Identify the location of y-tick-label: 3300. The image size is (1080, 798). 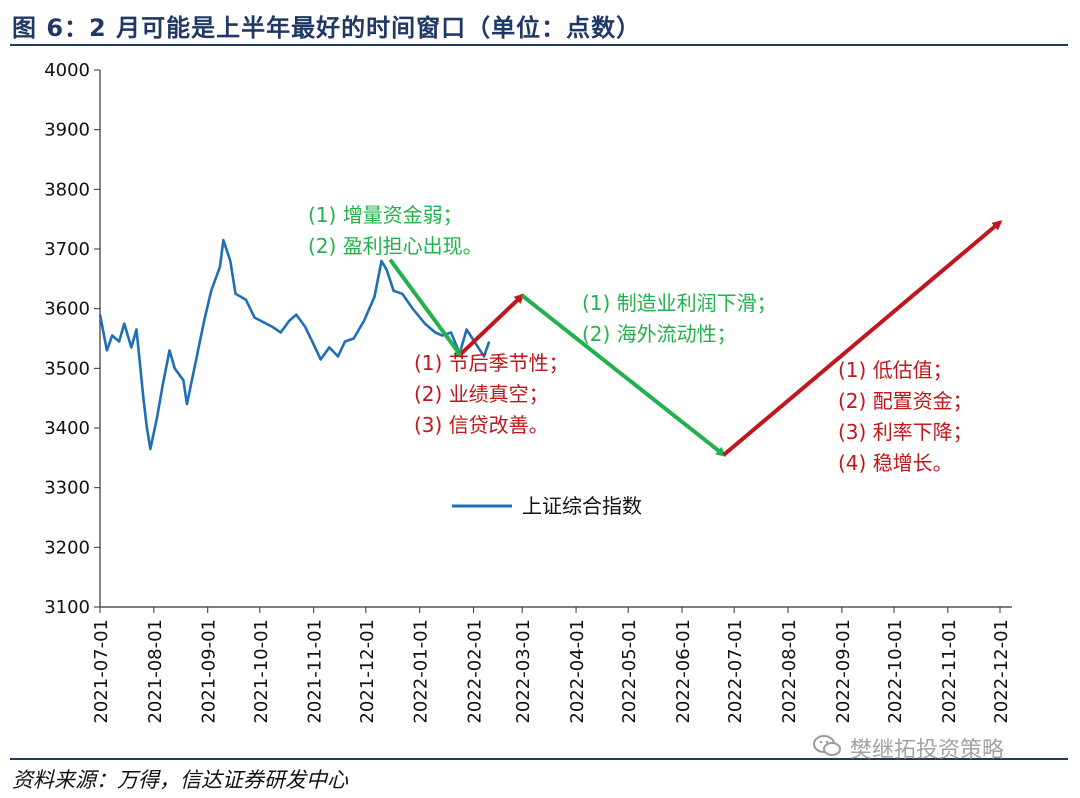
(67, 488).